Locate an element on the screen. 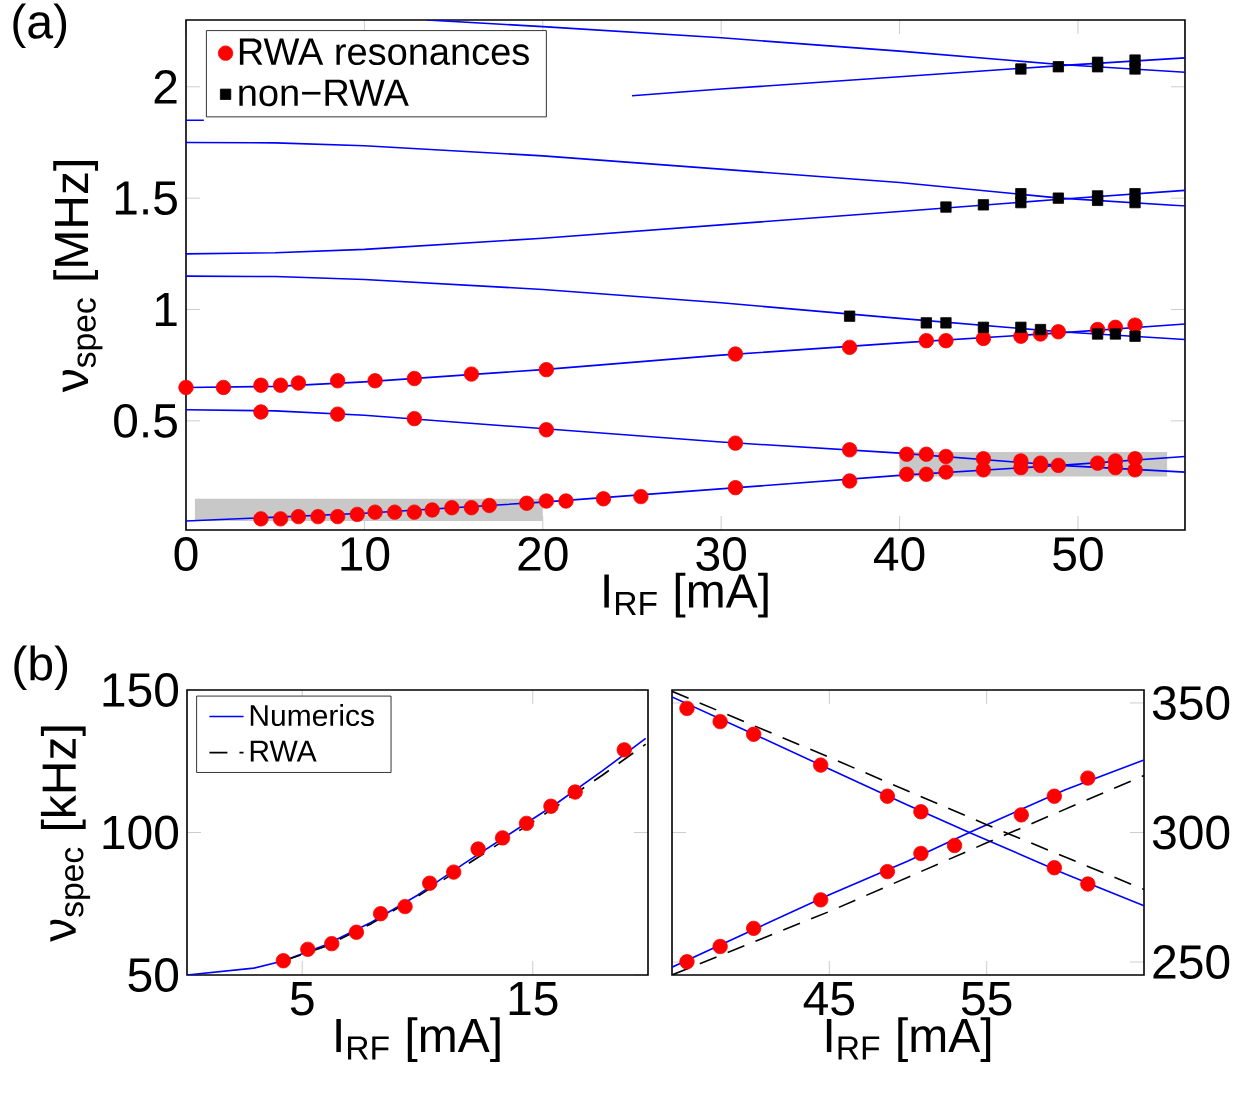 The image size is (1250, 1107). x-tick-label: 40 is located at coordinates (899, 554).